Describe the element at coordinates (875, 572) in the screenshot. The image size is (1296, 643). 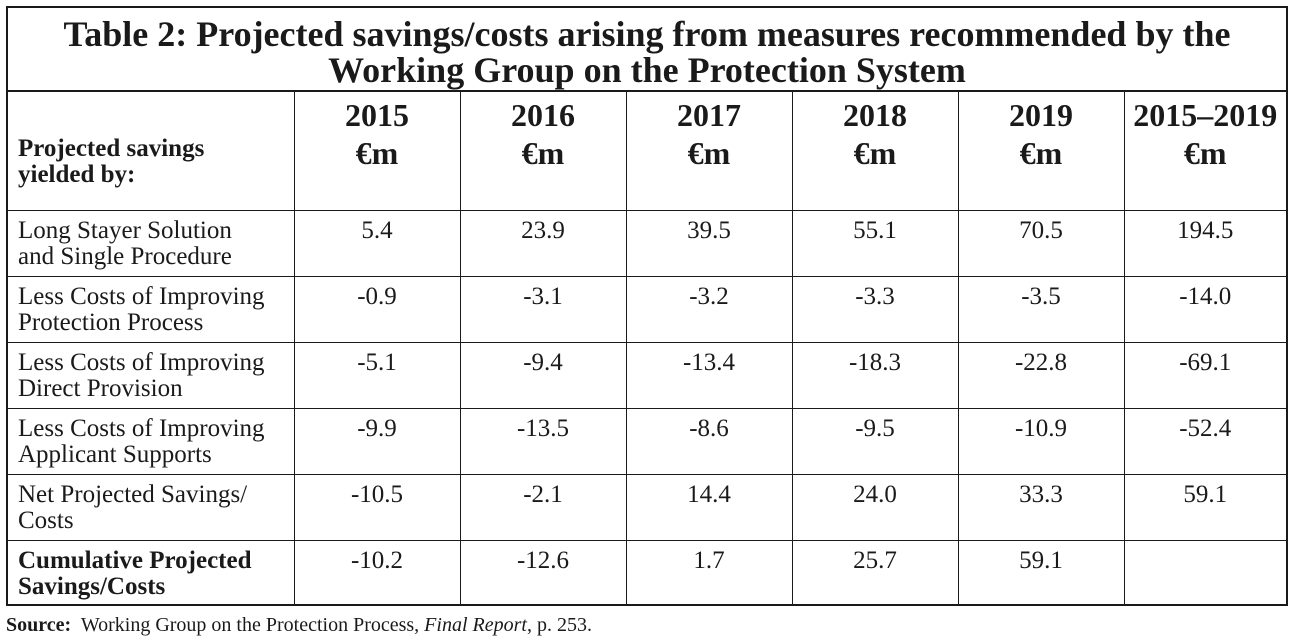
I see `table-cell: 25.7` at that location.